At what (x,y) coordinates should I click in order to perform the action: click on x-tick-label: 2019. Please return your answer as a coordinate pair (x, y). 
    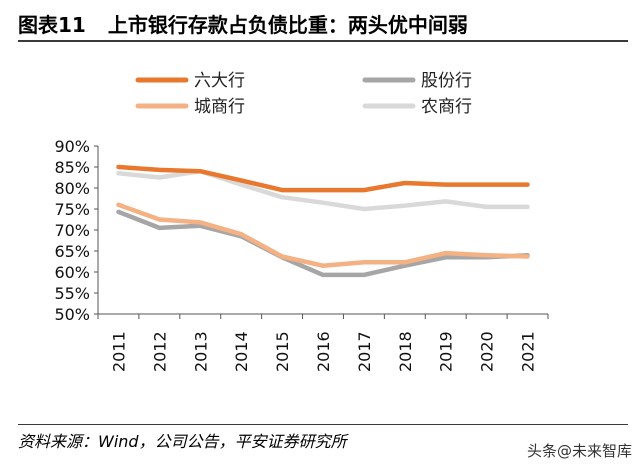
    Looking at the image, I should click on (446, 351).